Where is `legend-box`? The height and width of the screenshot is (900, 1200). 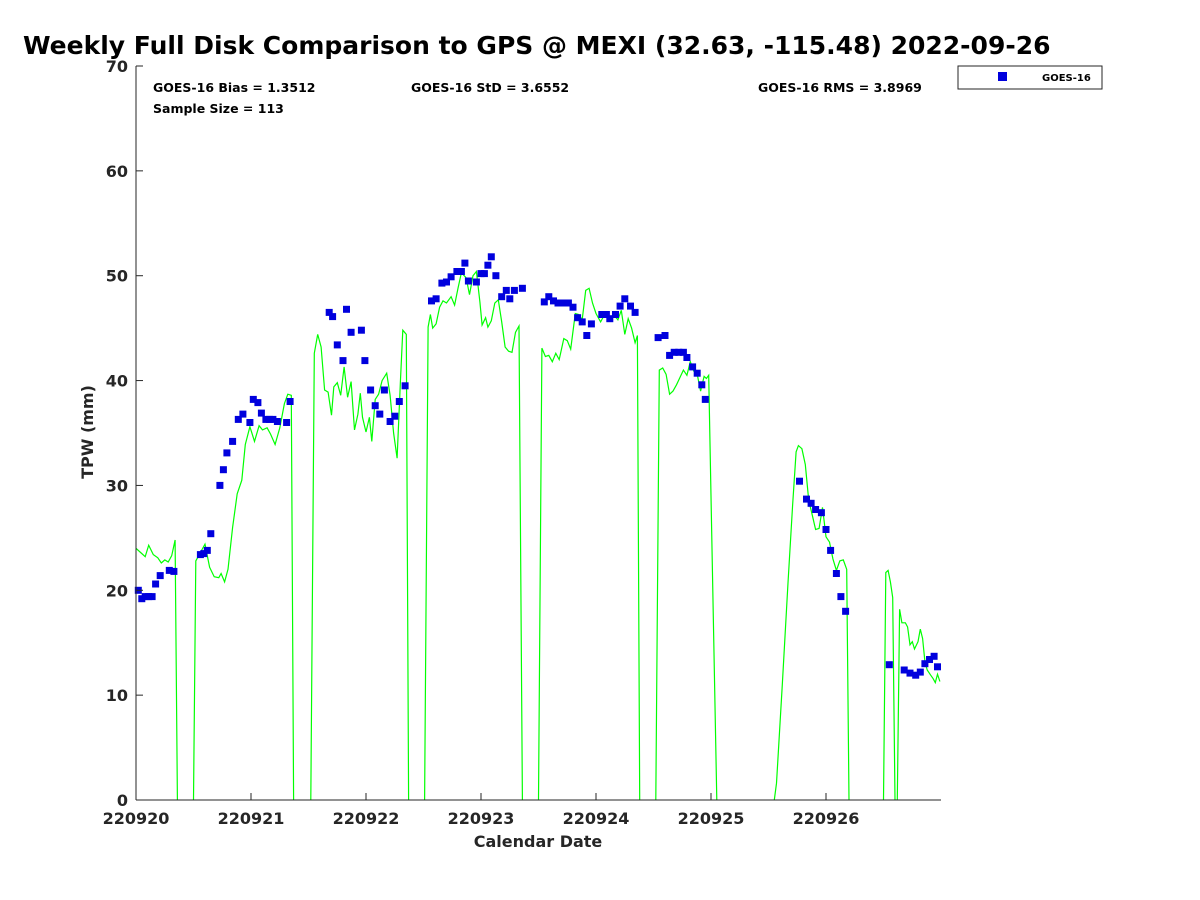
legend-box is located at coordinates (1030, 77).